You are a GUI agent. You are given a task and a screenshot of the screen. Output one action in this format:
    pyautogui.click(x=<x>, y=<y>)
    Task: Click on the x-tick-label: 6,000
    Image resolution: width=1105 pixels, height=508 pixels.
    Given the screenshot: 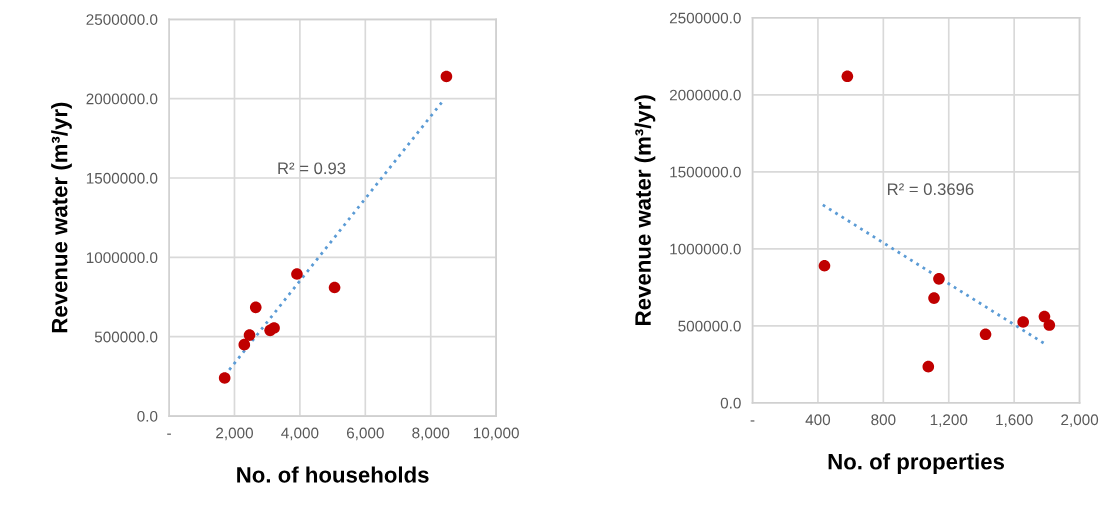 What is the action you would take?
    pyautogui.click(x=365, y=434)
    